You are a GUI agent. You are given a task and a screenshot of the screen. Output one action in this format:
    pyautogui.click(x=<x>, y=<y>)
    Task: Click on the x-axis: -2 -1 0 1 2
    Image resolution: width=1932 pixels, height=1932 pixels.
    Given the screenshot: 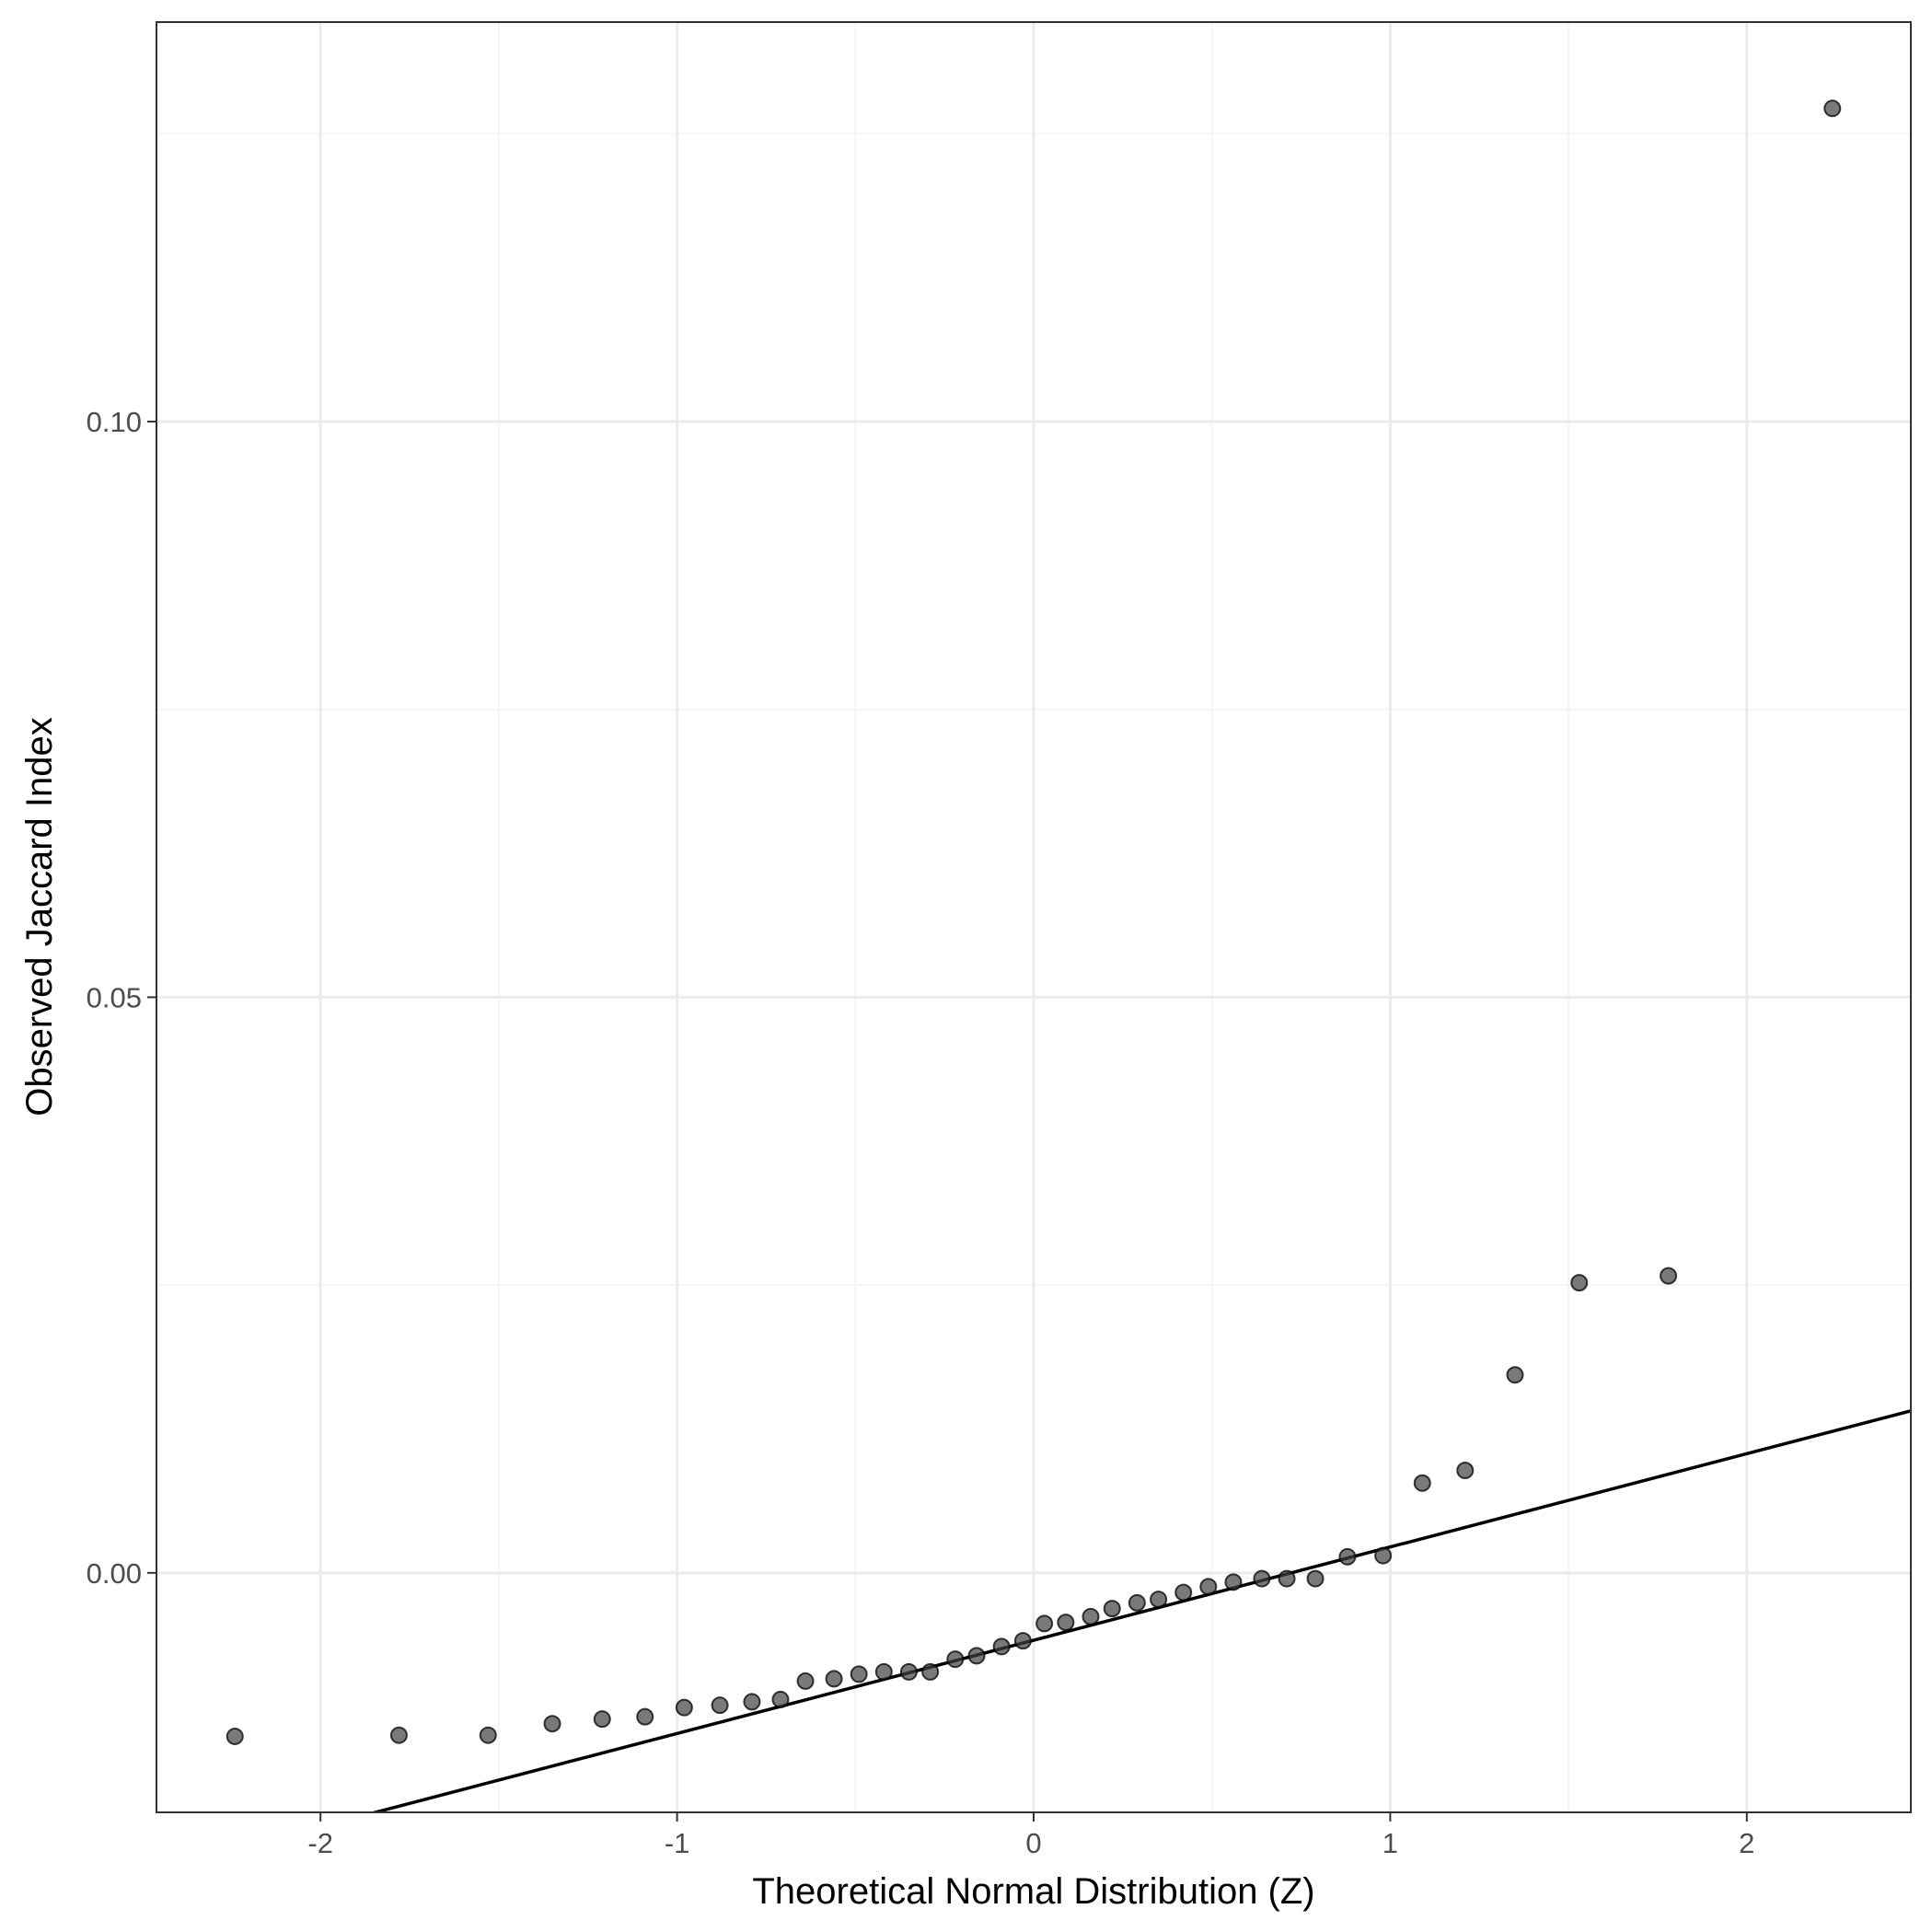 What is the action you would take?
    pyautogui.click(x=1031, y=1836)
    